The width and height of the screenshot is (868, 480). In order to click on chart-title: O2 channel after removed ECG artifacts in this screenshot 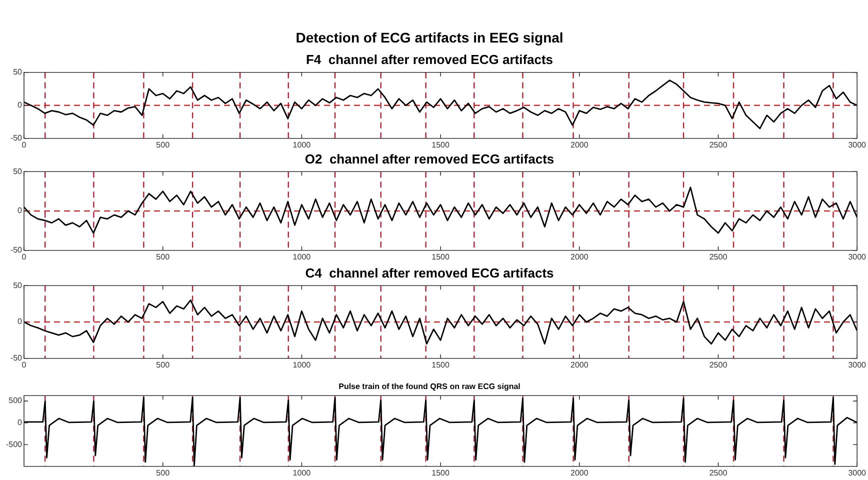, I will do `click(429, 158)`.